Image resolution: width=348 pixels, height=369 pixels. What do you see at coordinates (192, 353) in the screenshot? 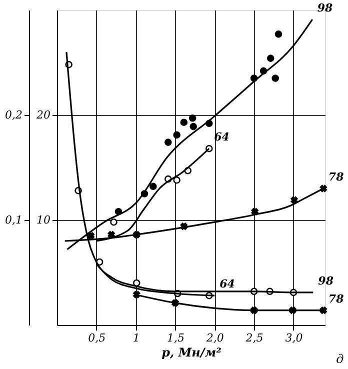
I see `x-axis-title: p, Мн/м²` at bounding box center [192, 353].